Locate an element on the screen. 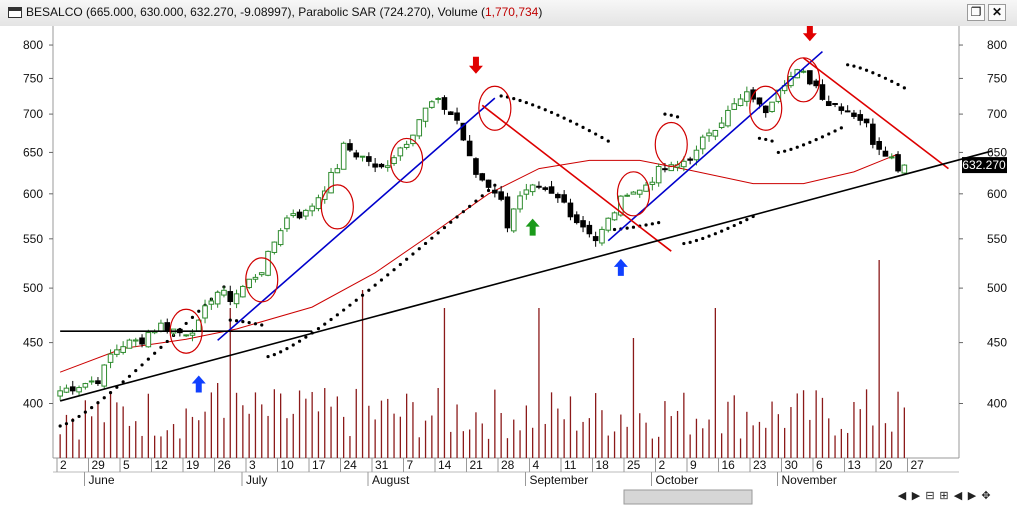  date-tick-label: 14 is located at coordinates (445, 465).